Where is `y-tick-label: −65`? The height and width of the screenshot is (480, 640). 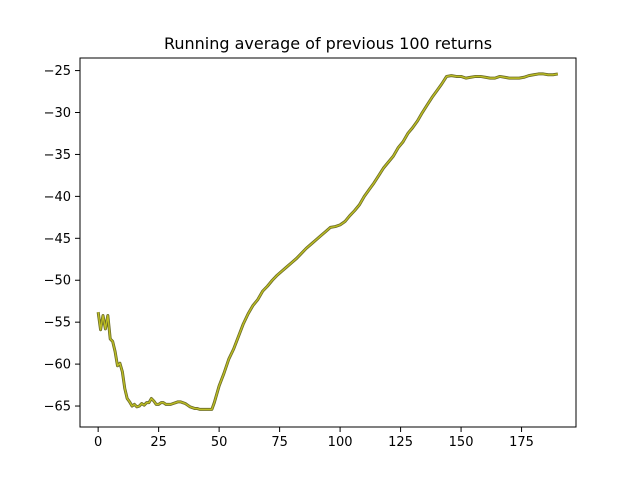
y-tick-label: −65 is located at coordinates (57, 407).